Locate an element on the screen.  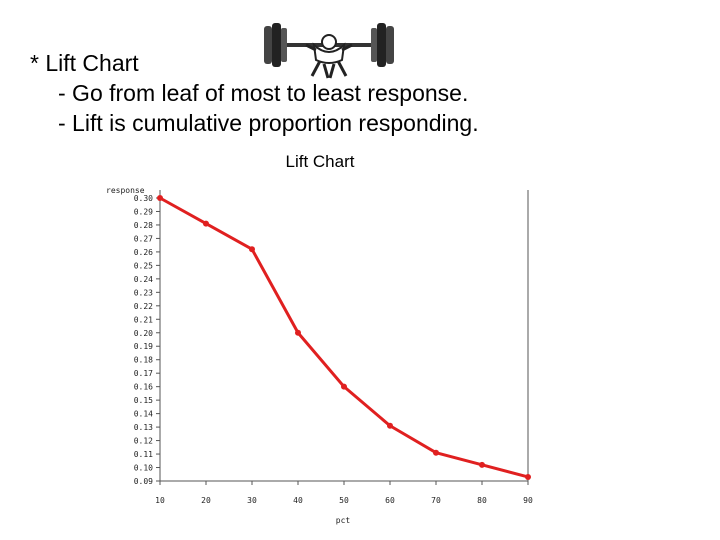
y-tick-label: 0.16 is located at coordinates (143, 387).